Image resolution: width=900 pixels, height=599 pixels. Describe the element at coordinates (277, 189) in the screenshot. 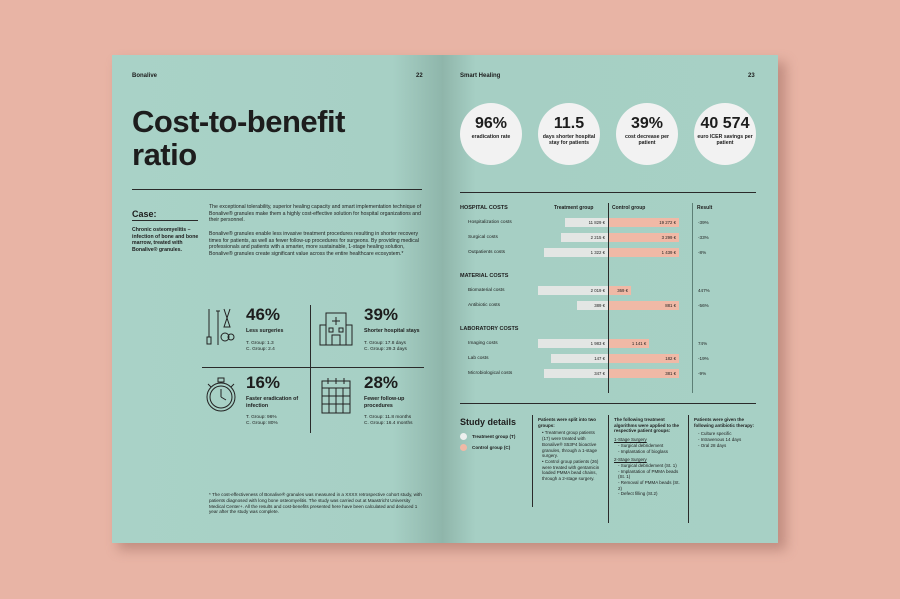

I see `title-divider` at that location.